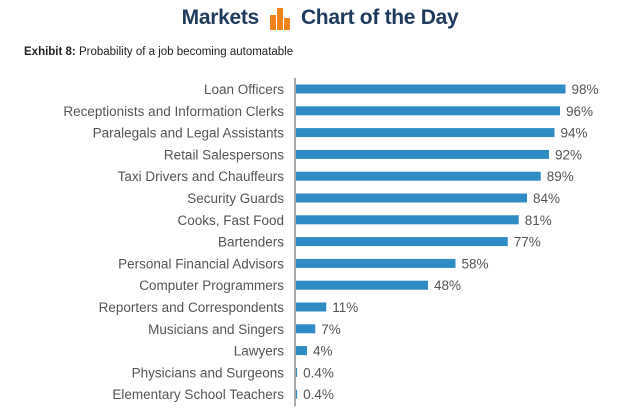  I want to click on exhibit-label: Exhibit 8:, so click(50, 52).